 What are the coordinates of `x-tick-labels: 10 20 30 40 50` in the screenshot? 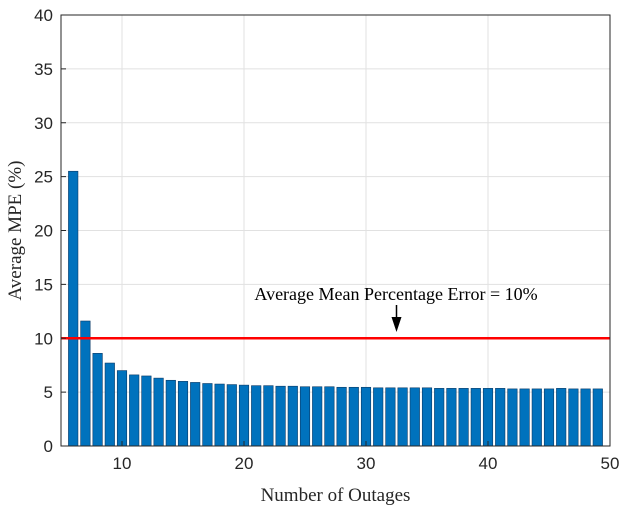 It's located at (366, 457).